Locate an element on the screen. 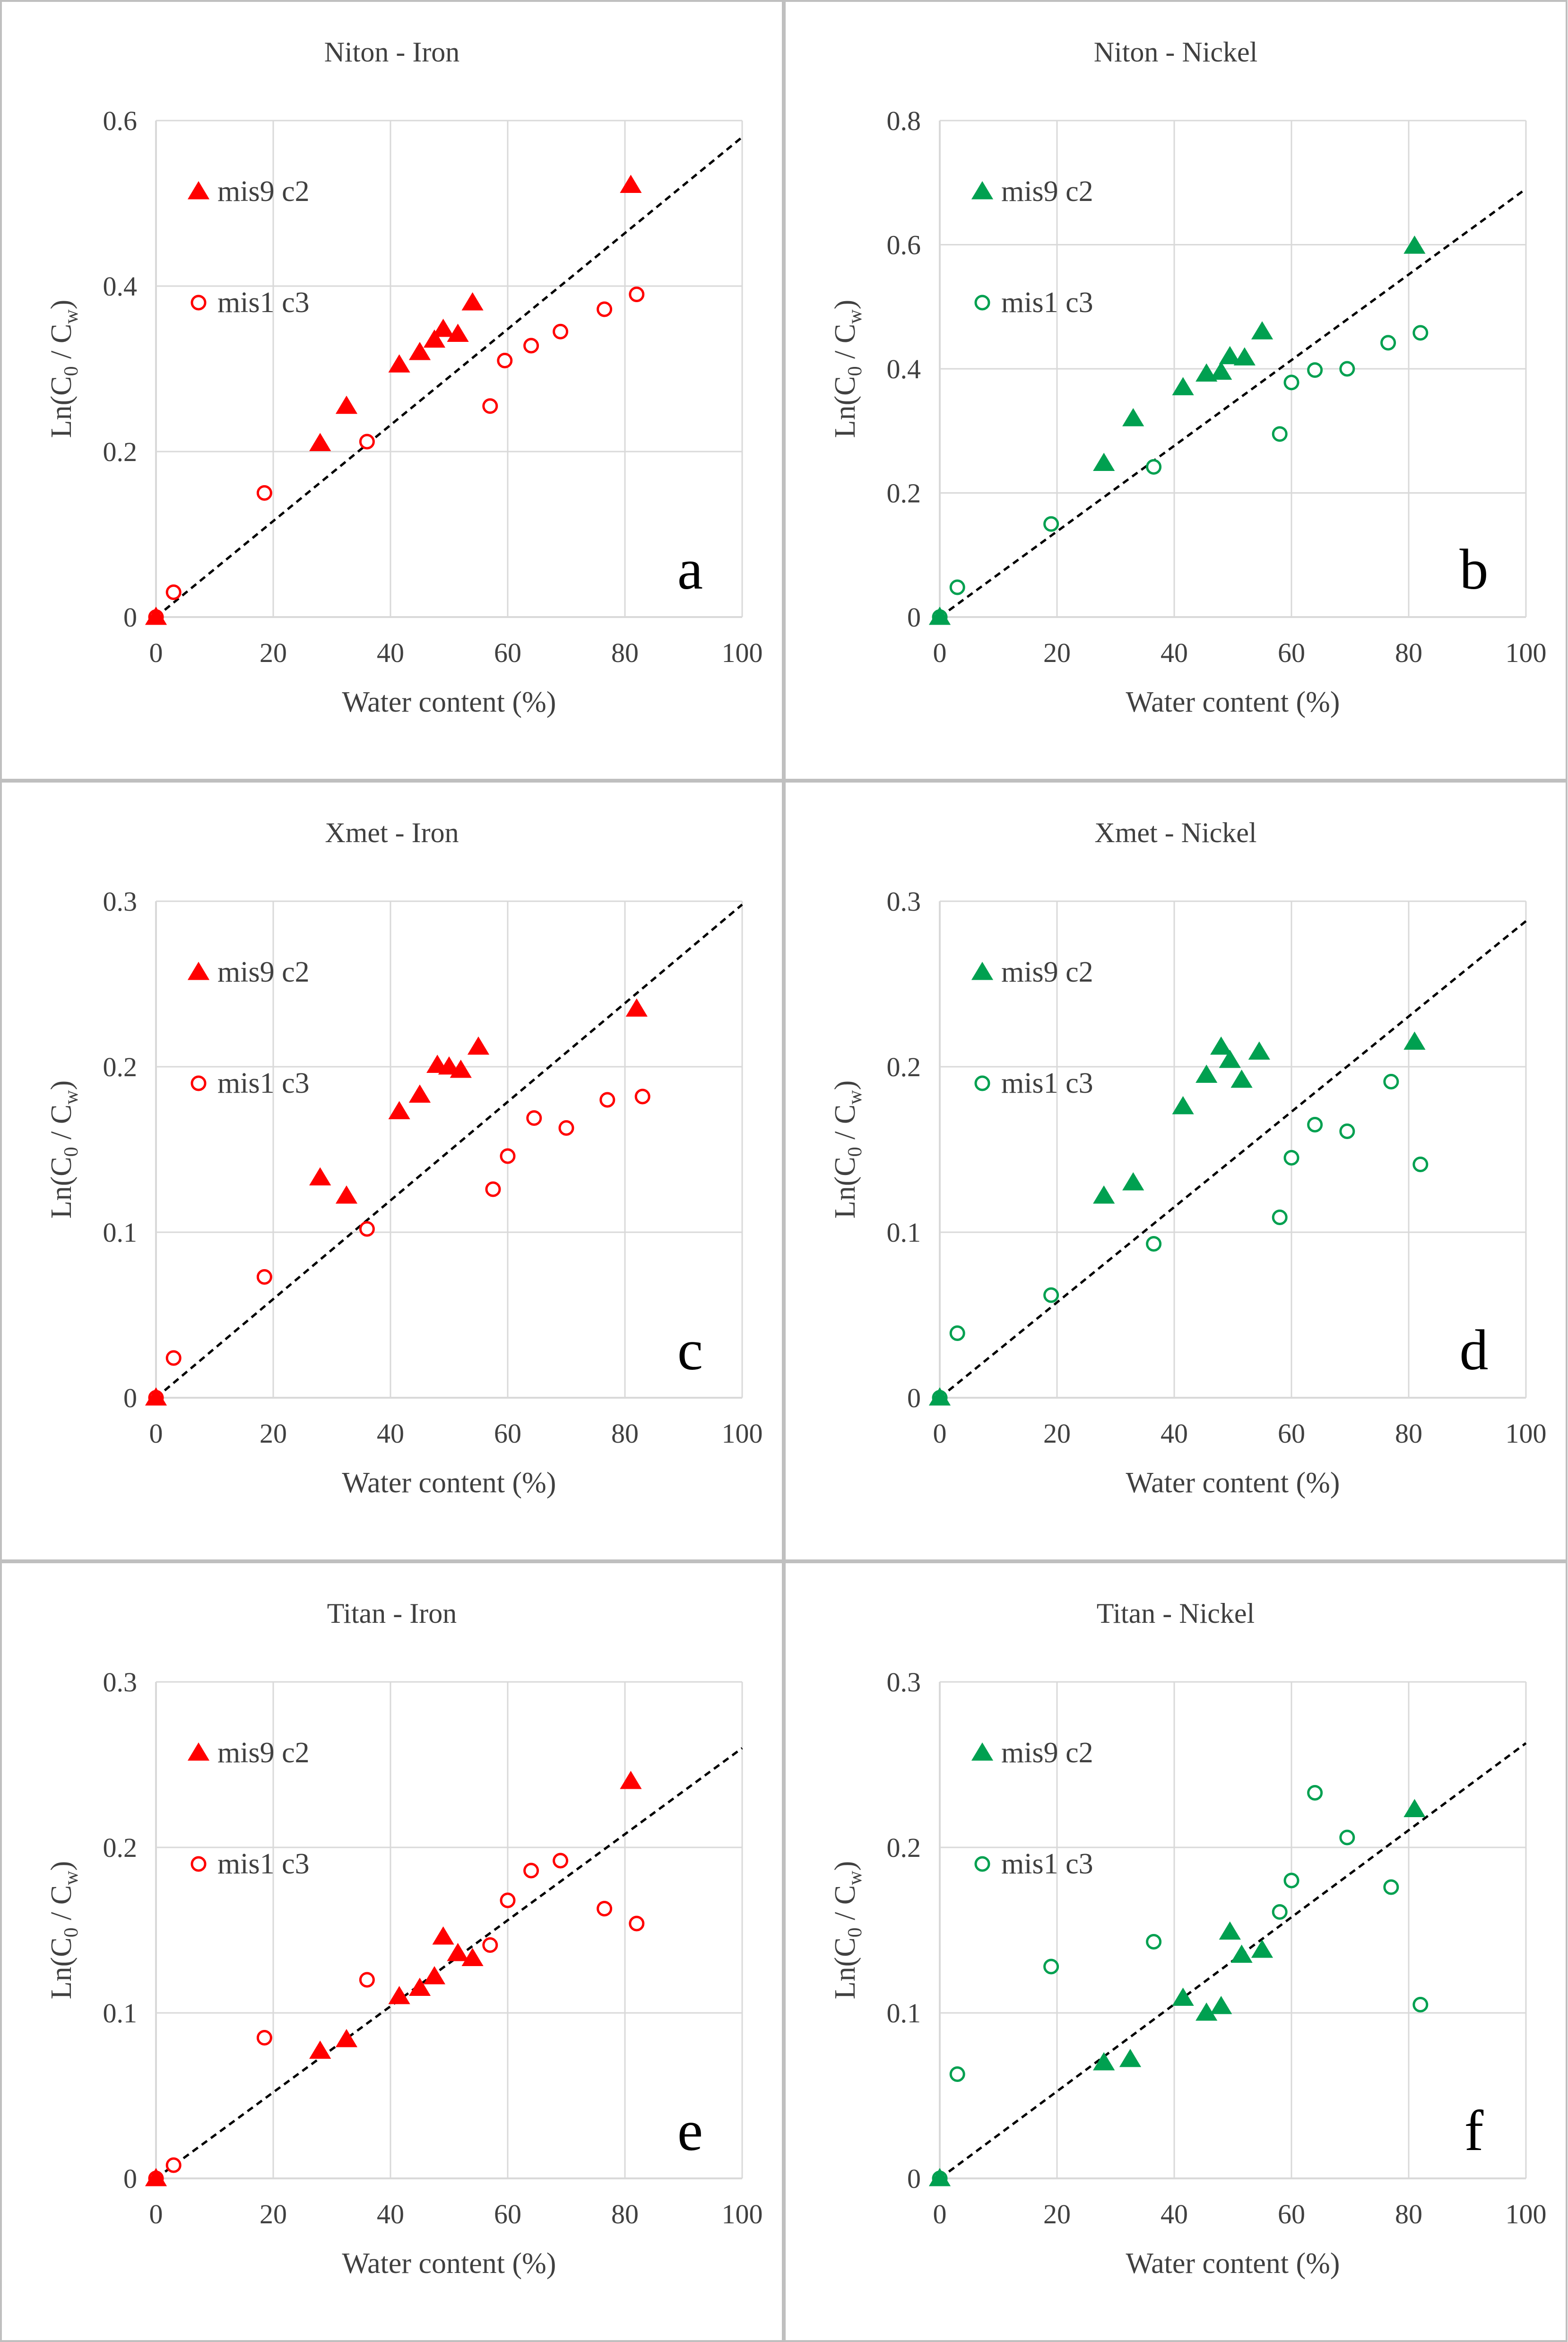 Image resolution: width=1568 pixels, height=2342 pixels. y-tick-label: 0.4 is located at coordinates (904, 369).